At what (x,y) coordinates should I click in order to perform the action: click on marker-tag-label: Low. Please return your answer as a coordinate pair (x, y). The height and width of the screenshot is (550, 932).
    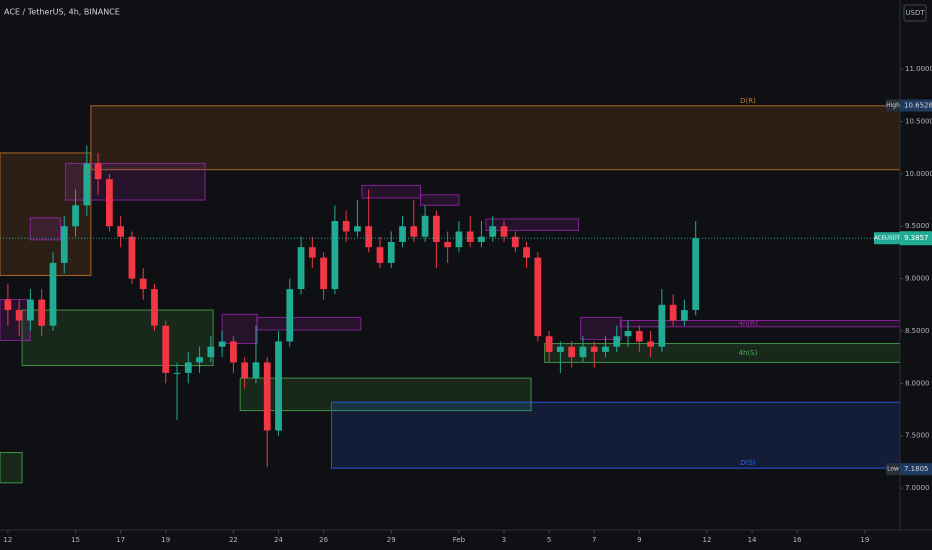
    Looking at the image, I should click on (893, 469).